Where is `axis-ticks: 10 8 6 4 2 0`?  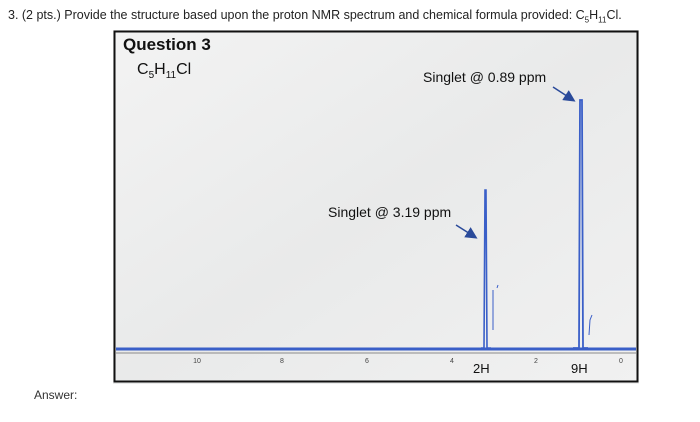 axis-ticks: 10 8 6 4 2 0 is located at coordinates (408, 361).